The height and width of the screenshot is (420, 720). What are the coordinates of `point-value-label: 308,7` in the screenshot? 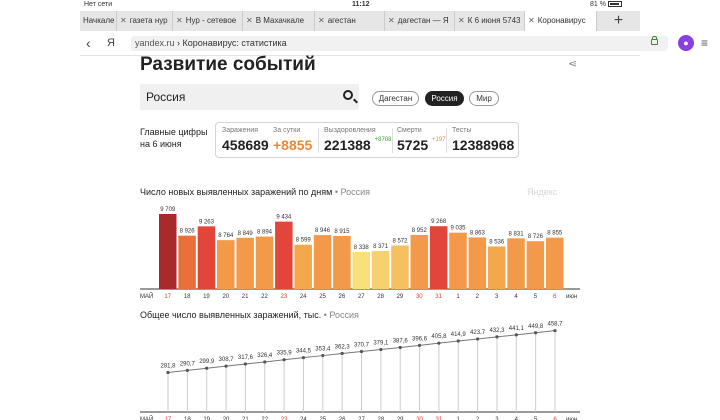 It's located at (227, 360).